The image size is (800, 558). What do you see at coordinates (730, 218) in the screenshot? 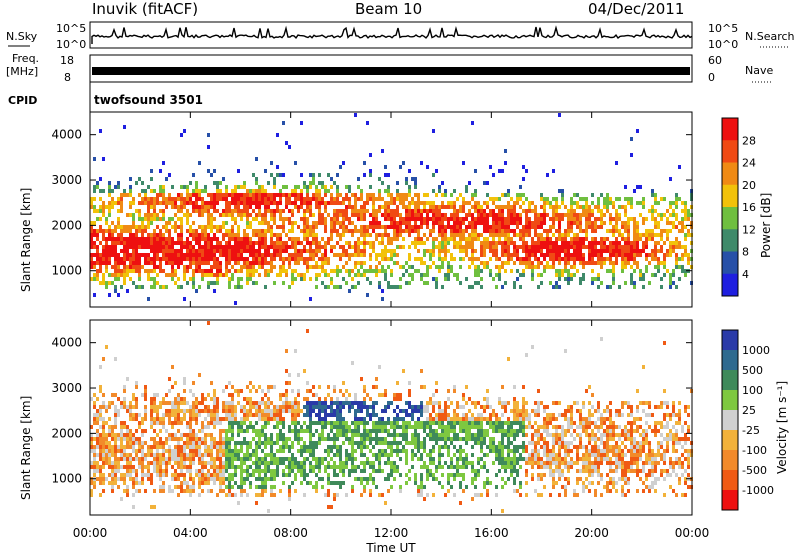
I see `colorbar-swatch` at bounding box center [730, 218].